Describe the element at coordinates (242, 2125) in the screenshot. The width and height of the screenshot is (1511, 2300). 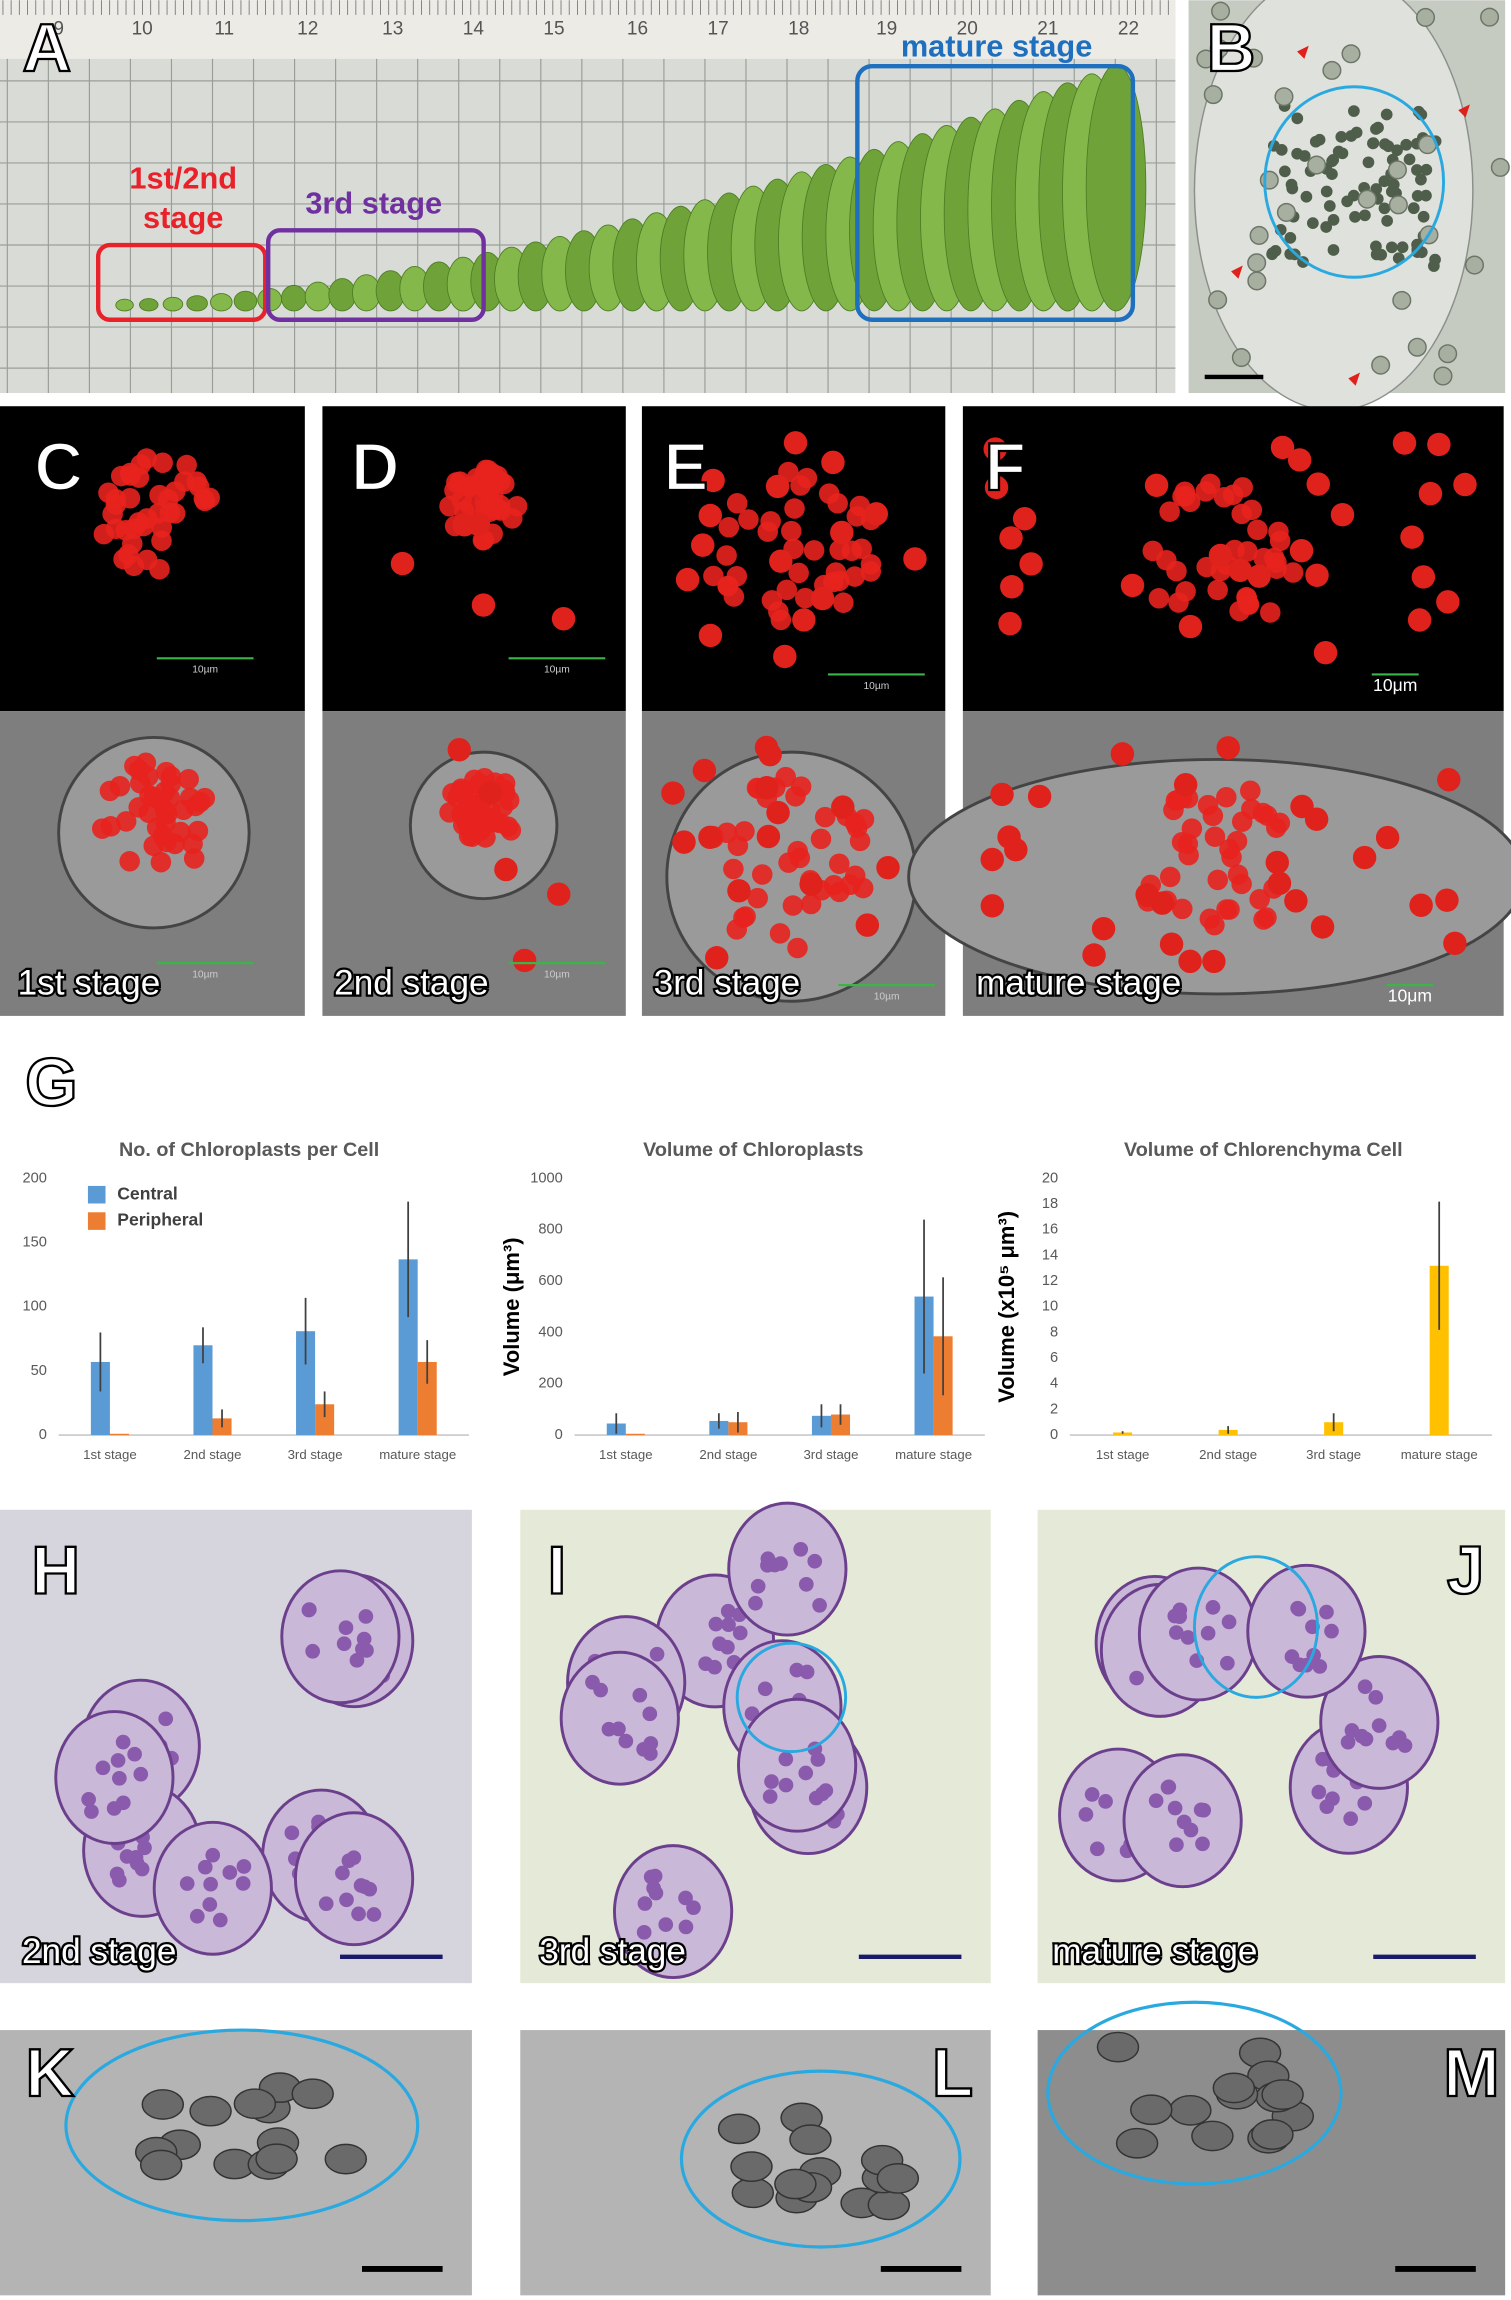
I see `tem-ellipse` at that location.